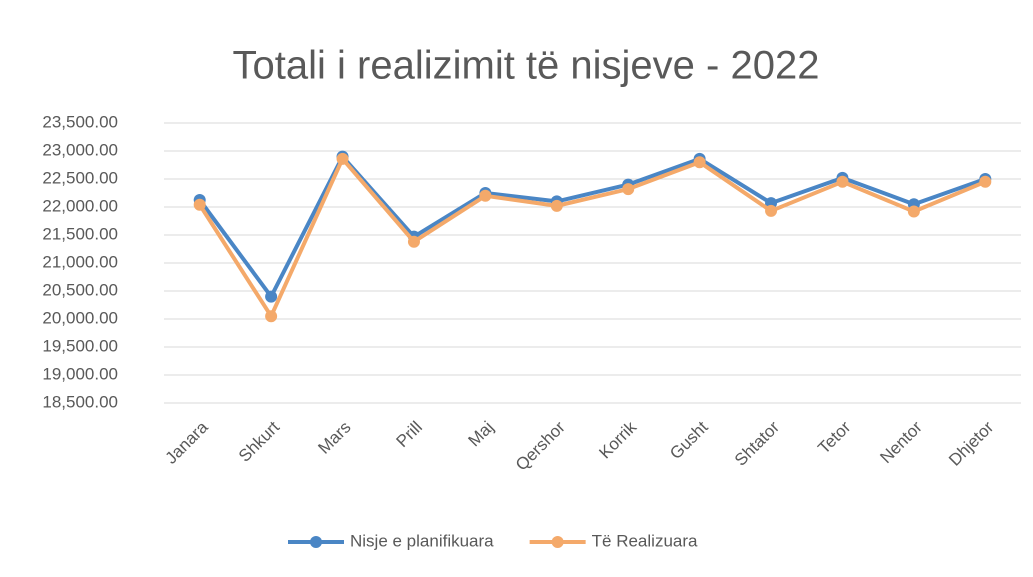 Image resolution: width=1033 pixels, height=577 pixels. What do you see at coordinates (80, 233) in the screenshot?
I see `y-tick-label: 21,500.00` at bounding box center [80, 233].